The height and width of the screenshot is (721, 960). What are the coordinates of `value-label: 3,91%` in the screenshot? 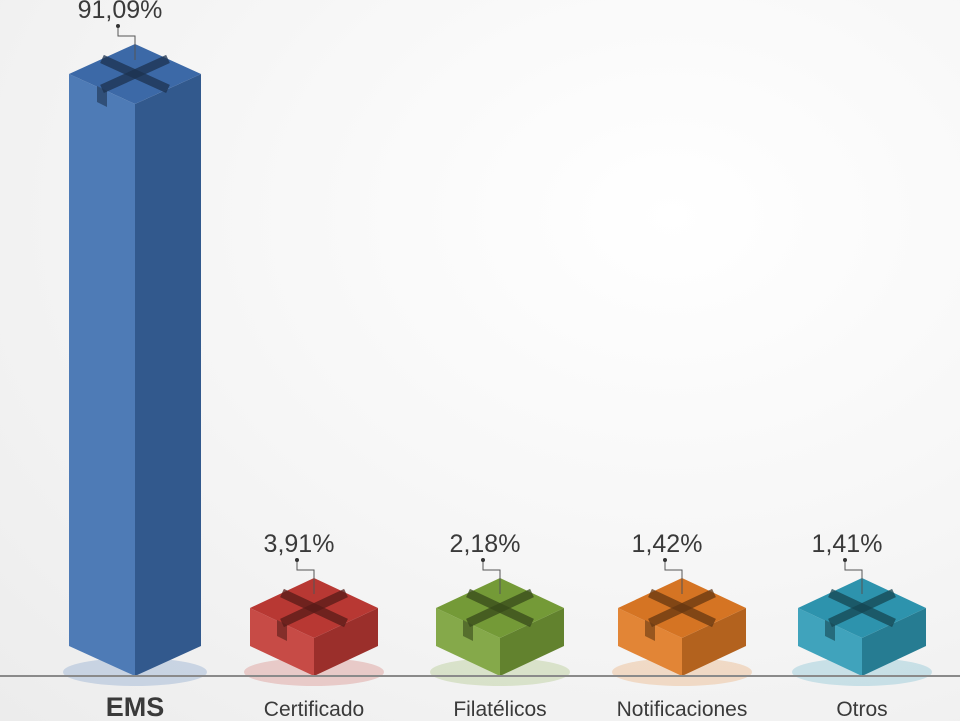 It's located at (299, 544).